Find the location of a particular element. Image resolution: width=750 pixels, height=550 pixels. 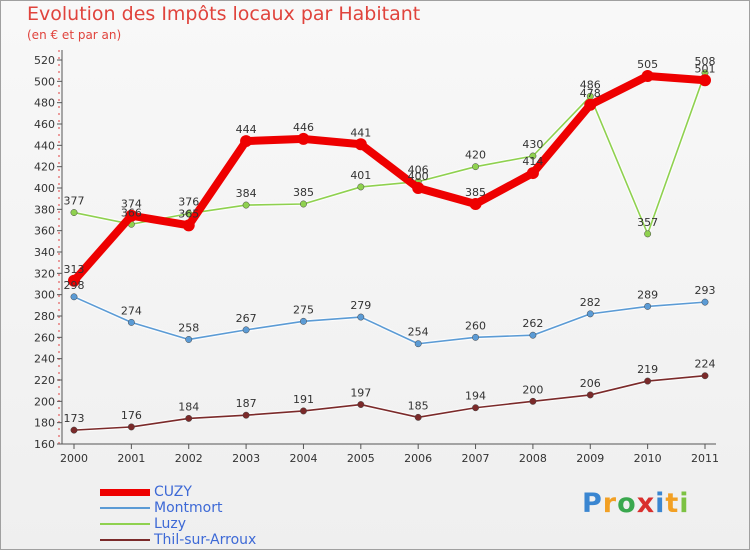

data-label: 194 is located at coordinates (475, 396).